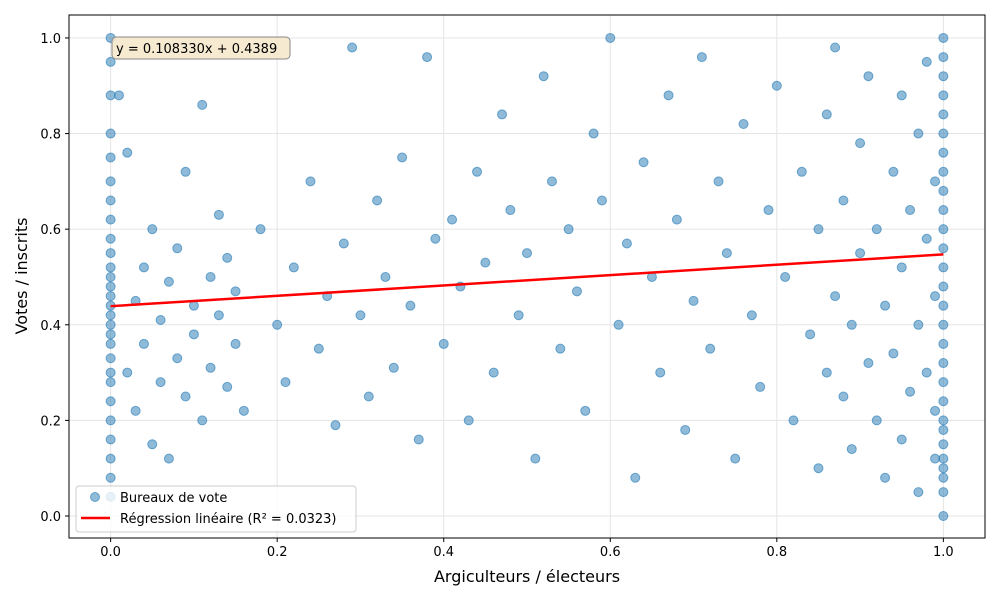 Image resolution: width=1000 pixels, height=600 pixels. I want to click on legend-label-regression: Régression linéaire (R² = 0.0323), so click(228, 519).